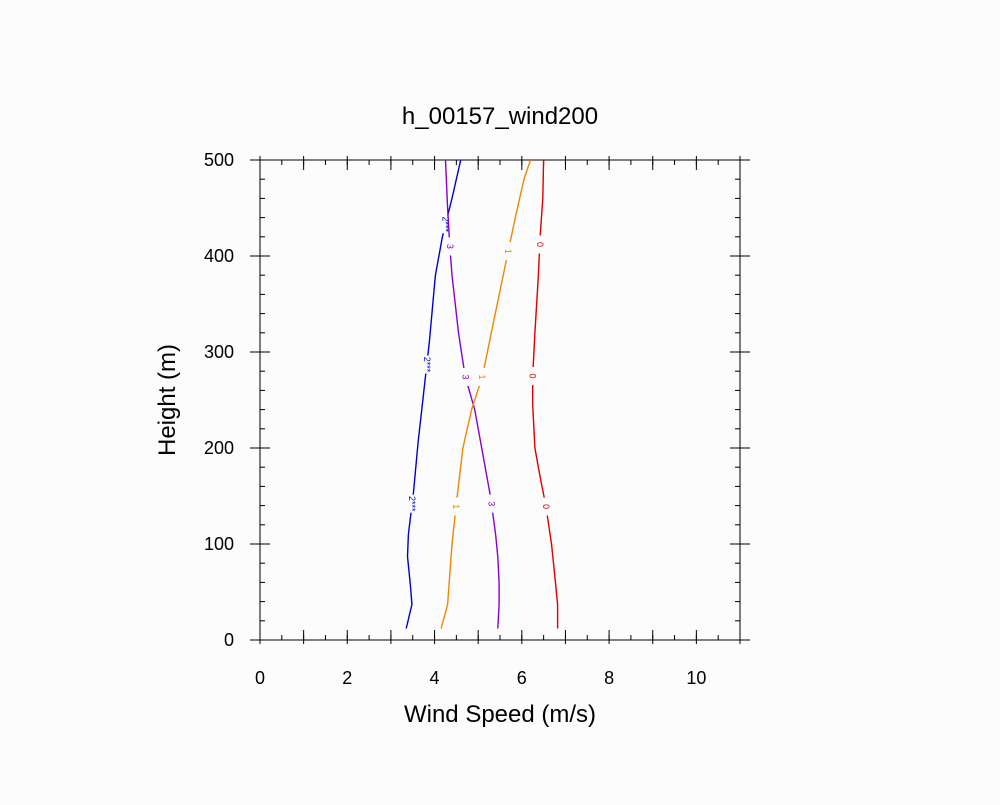 The image size is (1000, 805). I want to click on x-tick-label: 6, so click(522, 678).